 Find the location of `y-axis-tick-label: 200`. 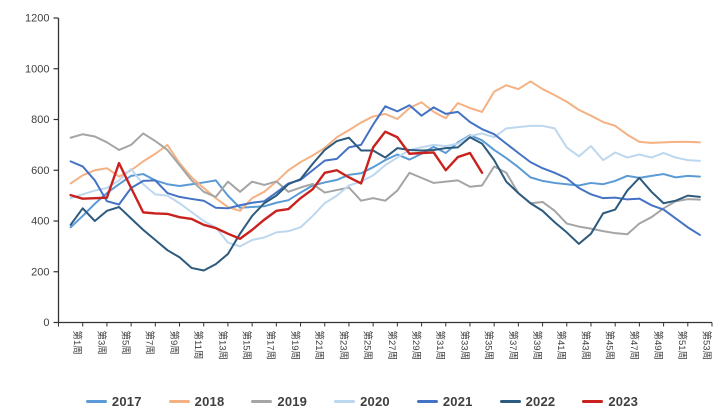

y-axis-tick-label: 200 is located at coordinates (40, 272).